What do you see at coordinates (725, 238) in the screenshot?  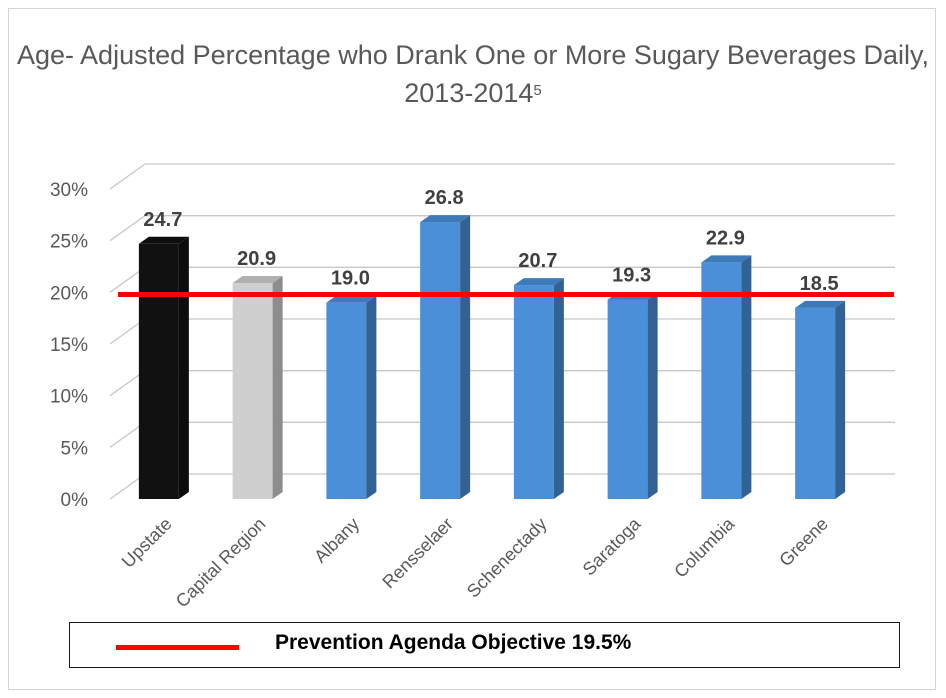 I see `data-label: 22.9` at bounding box center [725, 238].